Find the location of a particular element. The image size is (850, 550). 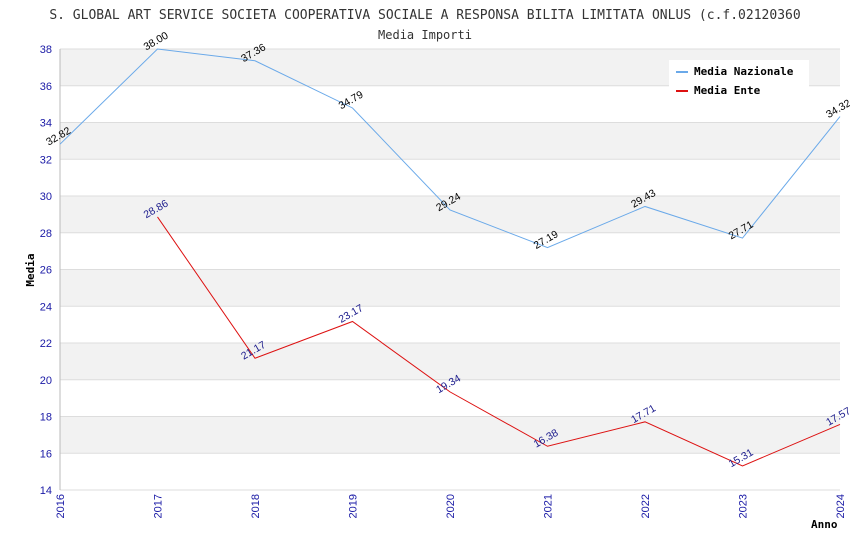

y-tick-label: 36 is located at coordinates (46, 87).